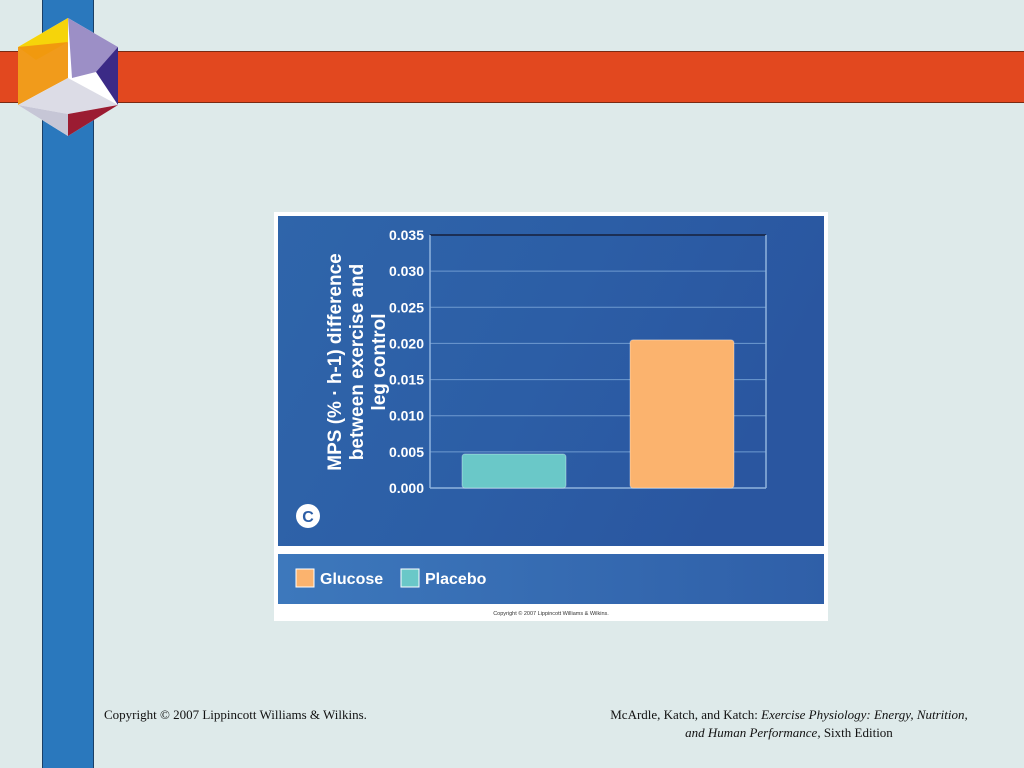 The width and height of the screenshot is (1024, 768). What do you see at coordinates (456, 579) in the screenshot?
I see `legend-label-placebo: Placebo` at bounding box center [456, 579].